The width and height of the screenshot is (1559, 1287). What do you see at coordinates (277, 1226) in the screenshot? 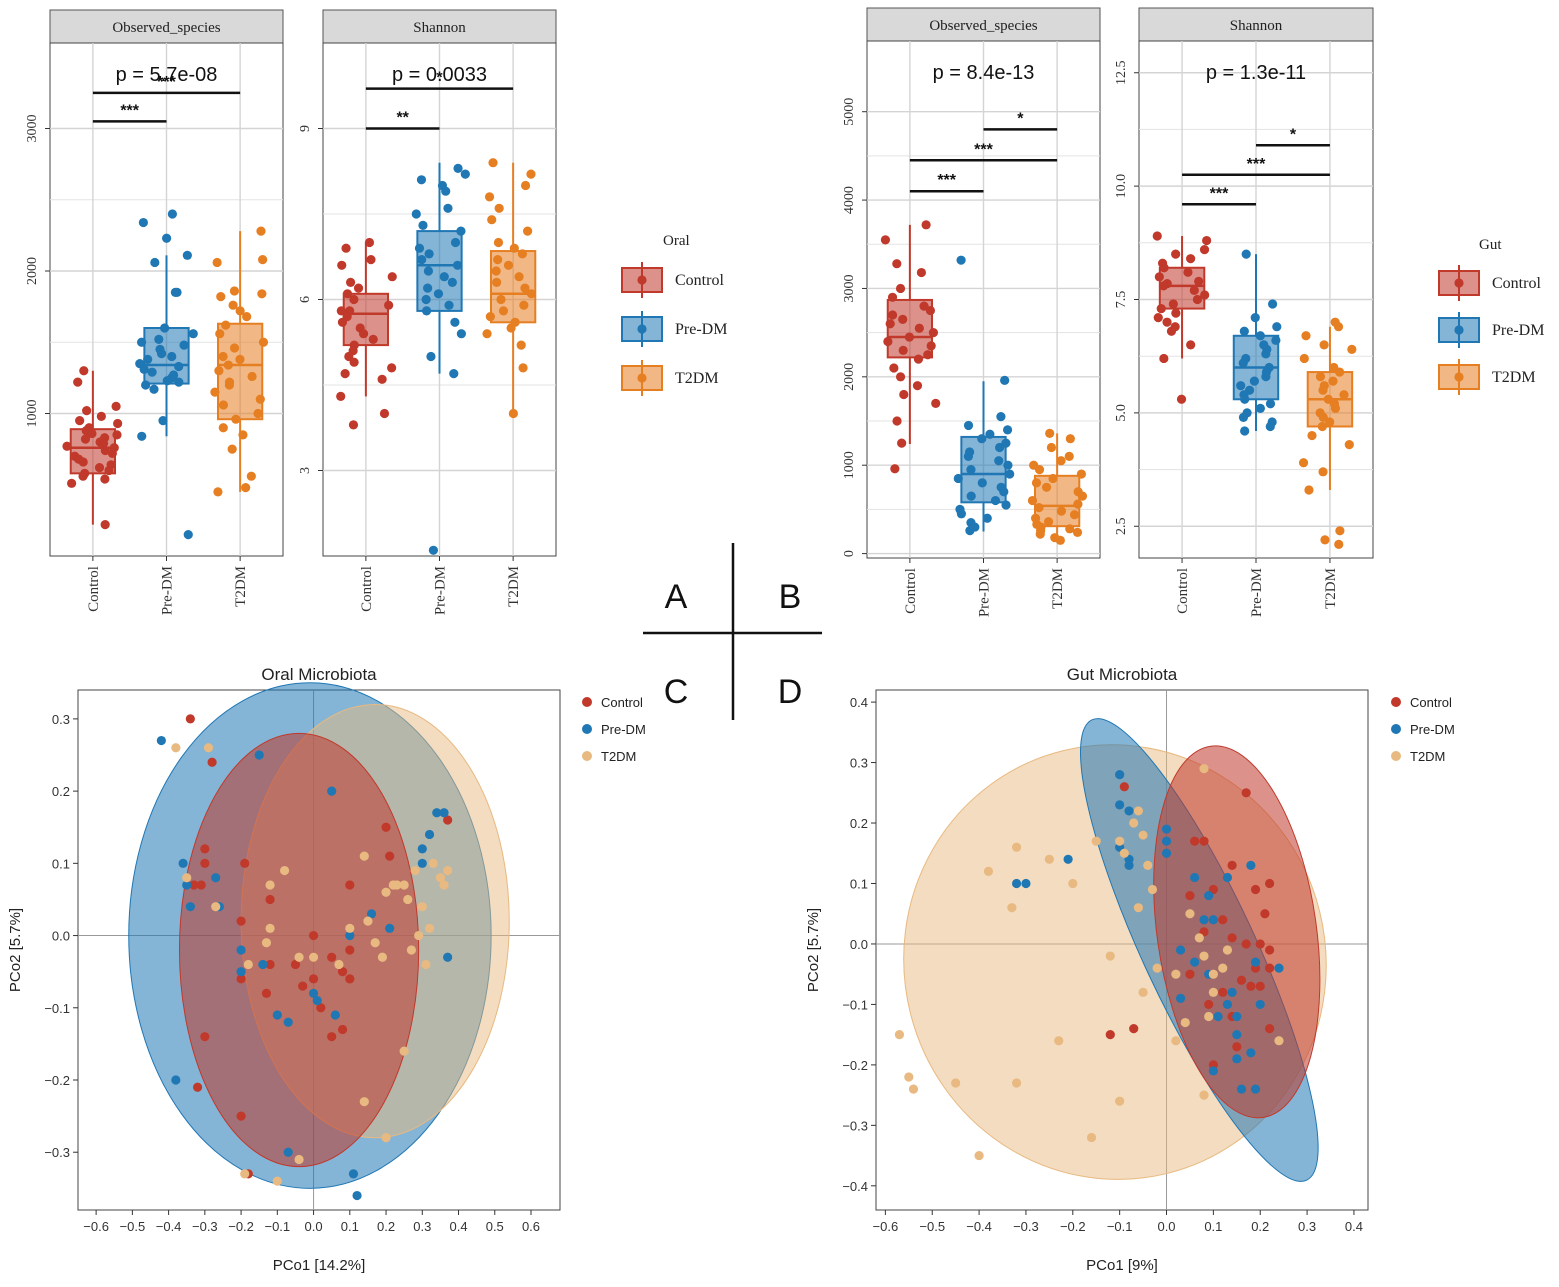
I see `x-tick-label: −0.1` at bounding box center [277, 1226].